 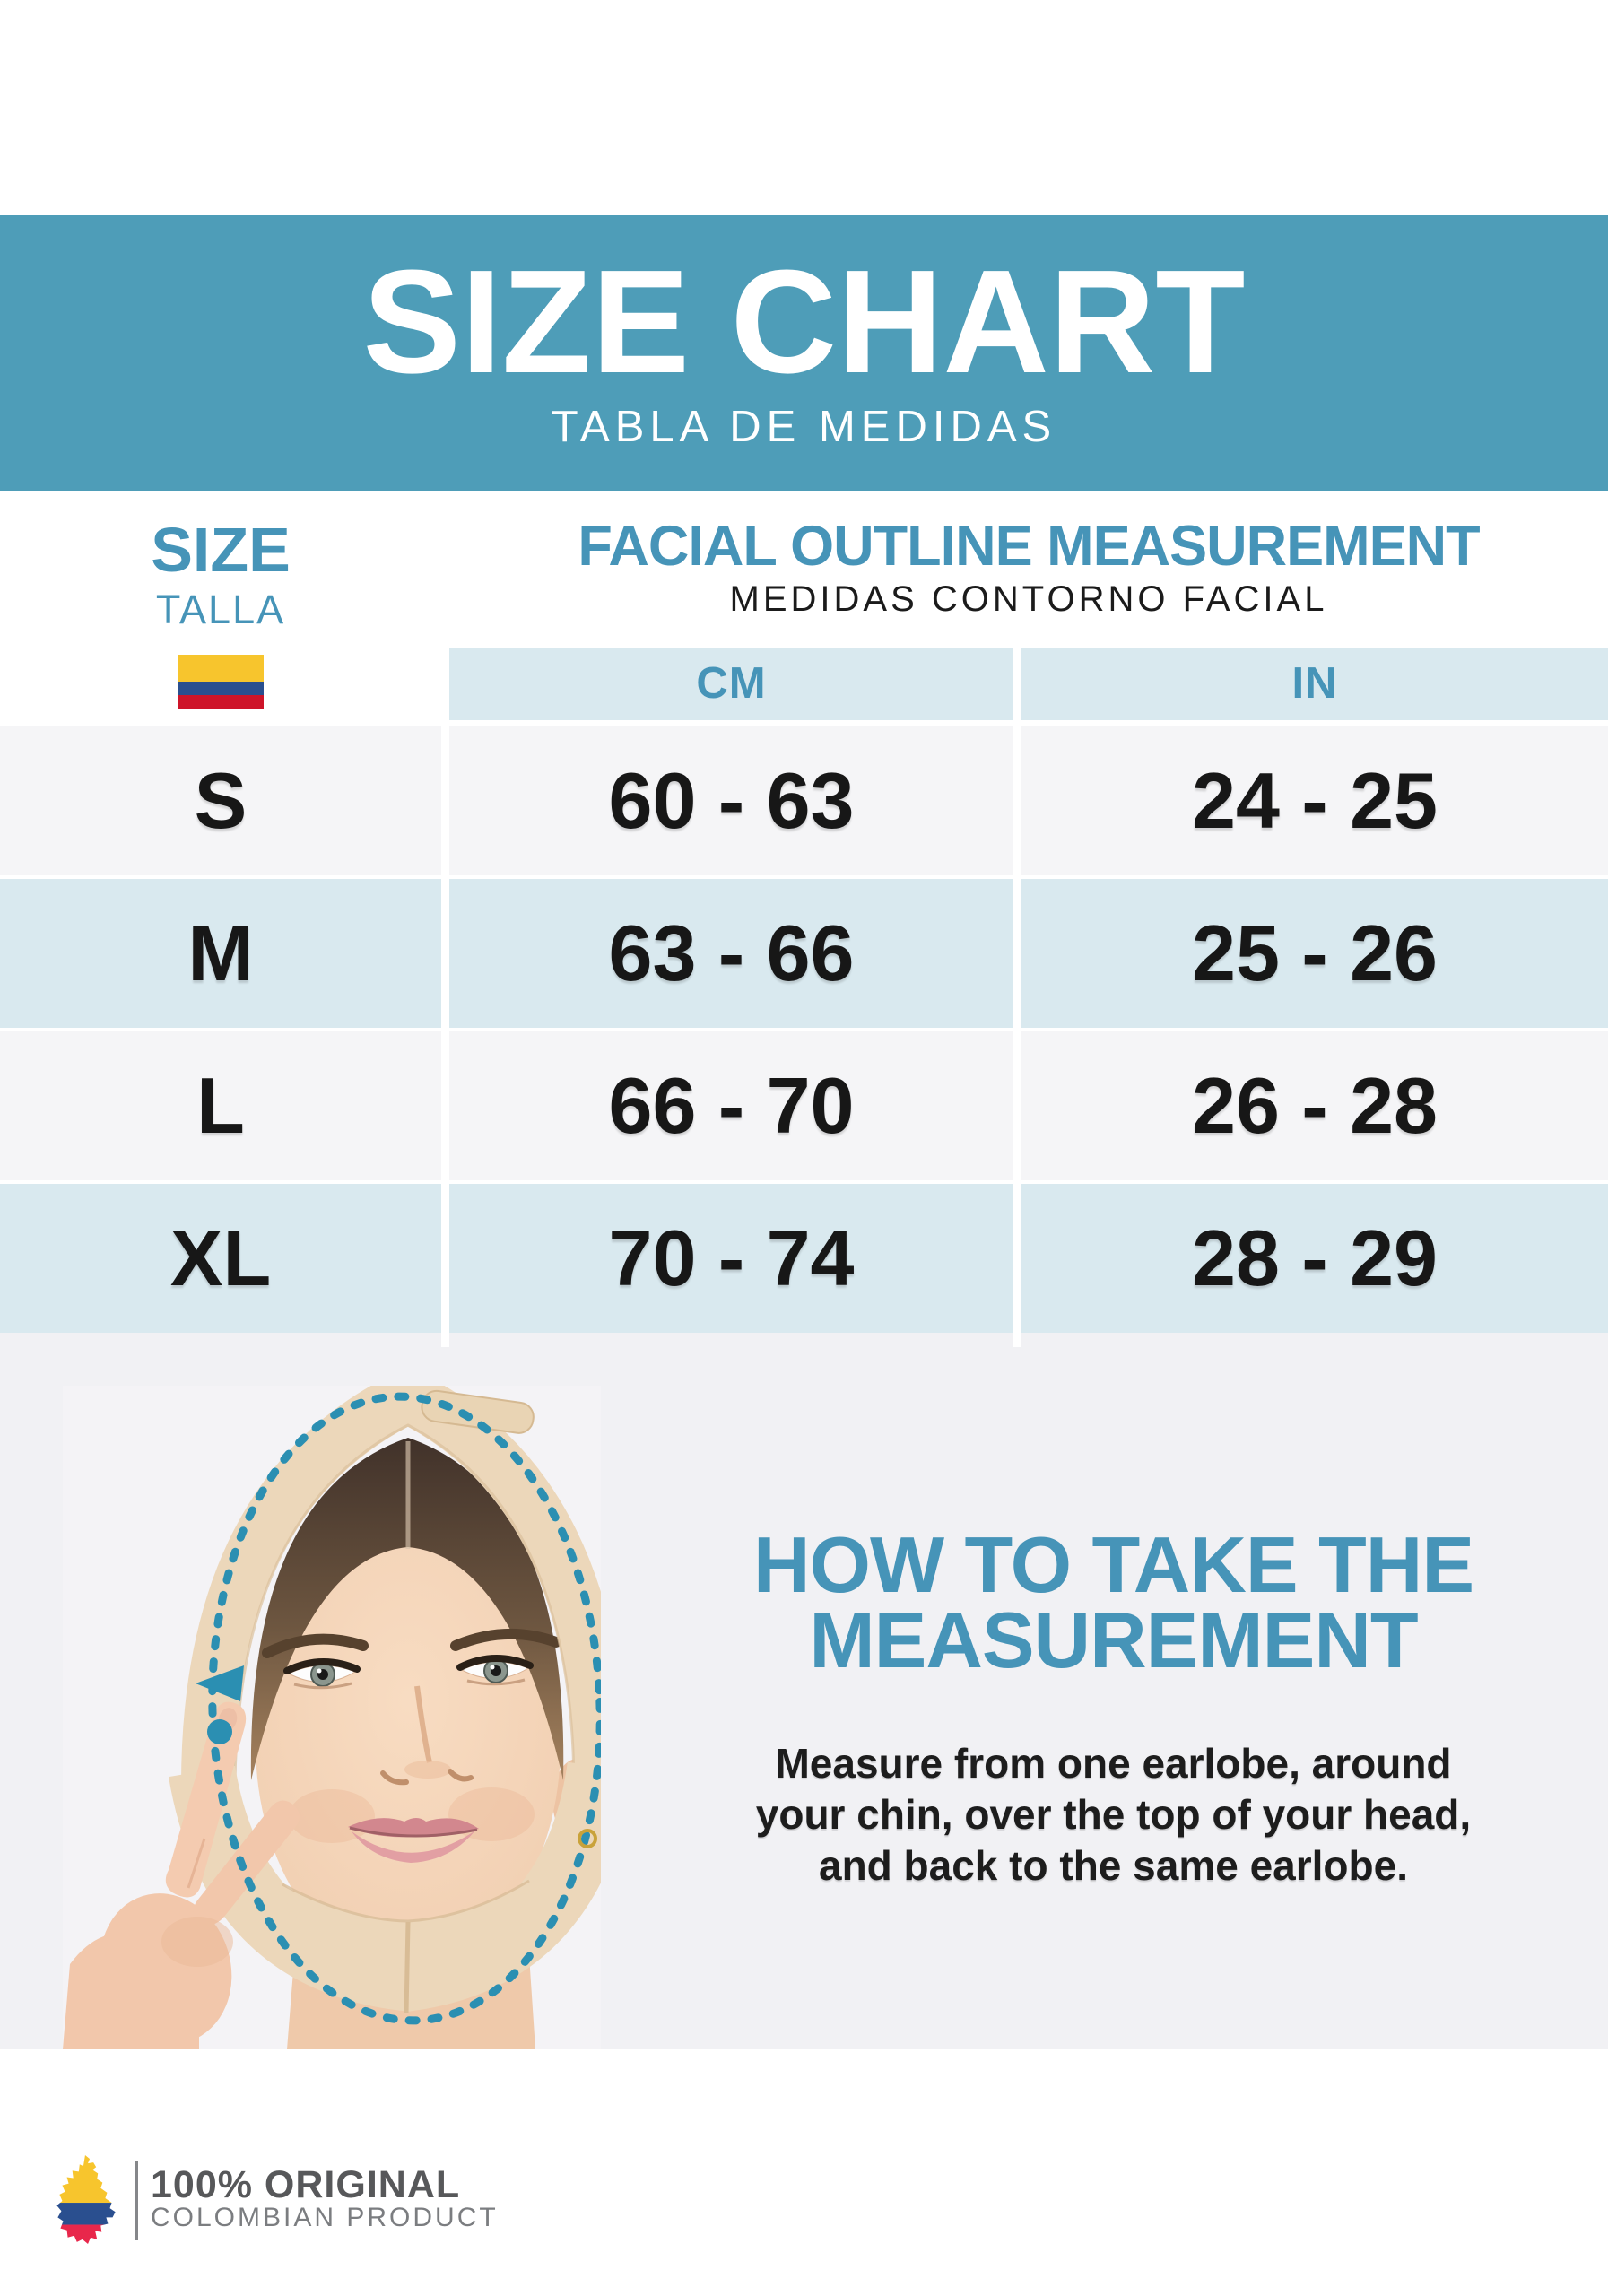 I want to click on size-value: L, so click(x=221, y=1105).